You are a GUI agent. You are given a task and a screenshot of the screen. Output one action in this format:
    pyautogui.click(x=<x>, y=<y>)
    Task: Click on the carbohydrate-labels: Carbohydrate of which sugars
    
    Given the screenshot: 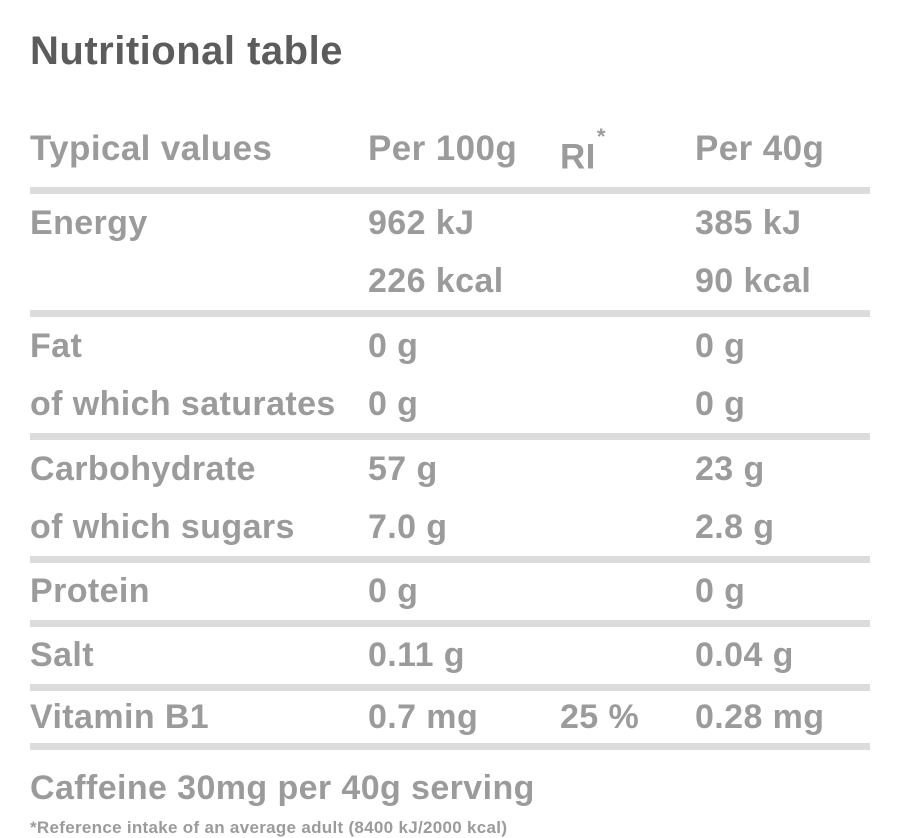 What is the action you would take?
    pyautogui.click(x=199, y=498)
    